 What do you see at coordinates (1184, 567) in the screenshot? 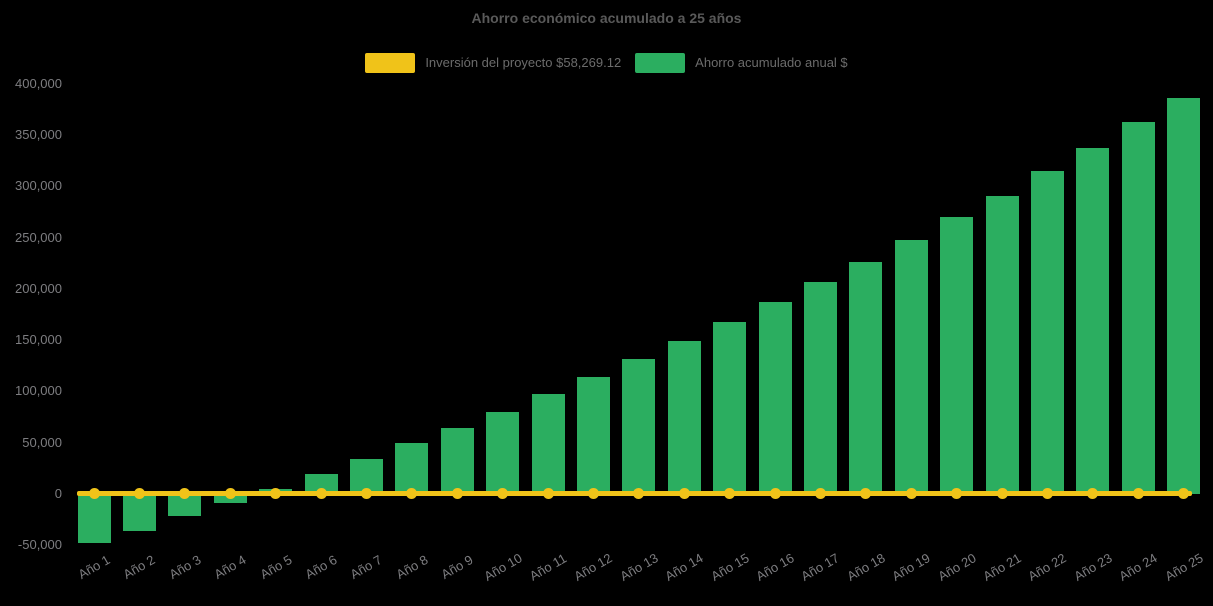
I see `x-tick-label-year-25: Año 25` at bounding box center [1184, 567].